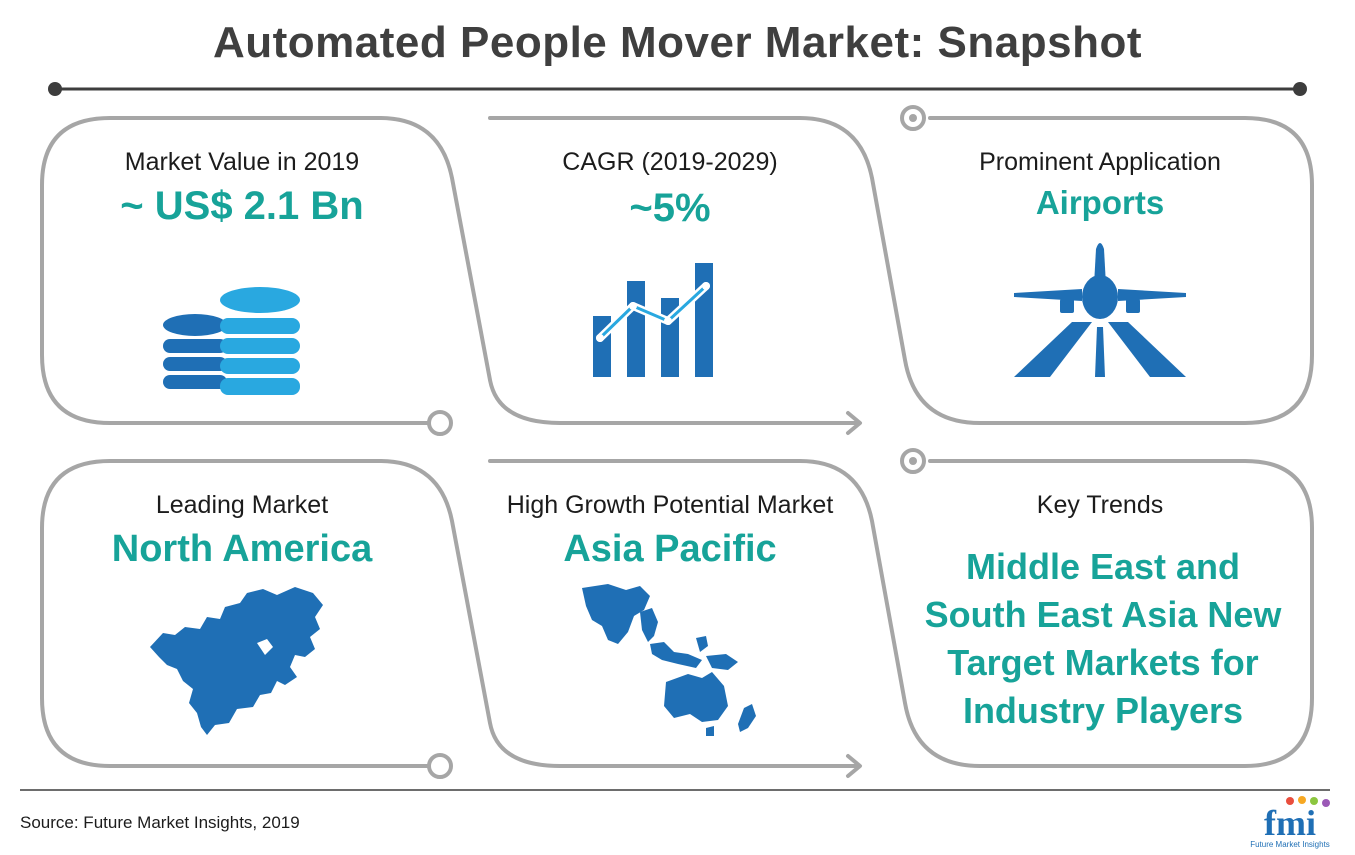  Describe the element at coordinates (670, 208) in the screenshot. I see `cagr-value: ~5%` at that location.